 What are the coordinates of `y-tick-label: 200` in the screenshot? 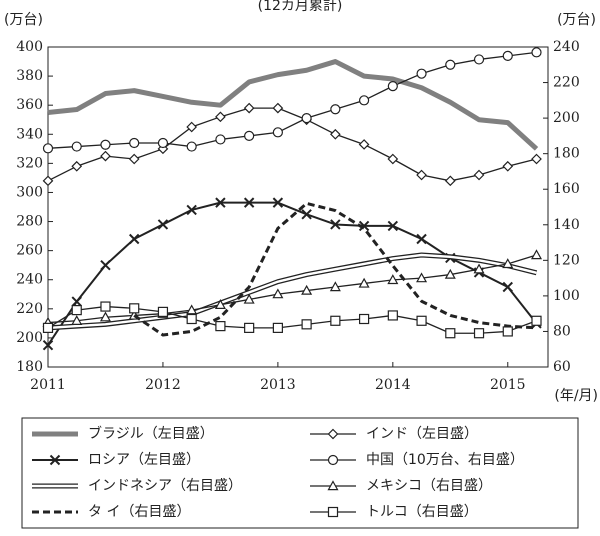 It's located at (29, 338).